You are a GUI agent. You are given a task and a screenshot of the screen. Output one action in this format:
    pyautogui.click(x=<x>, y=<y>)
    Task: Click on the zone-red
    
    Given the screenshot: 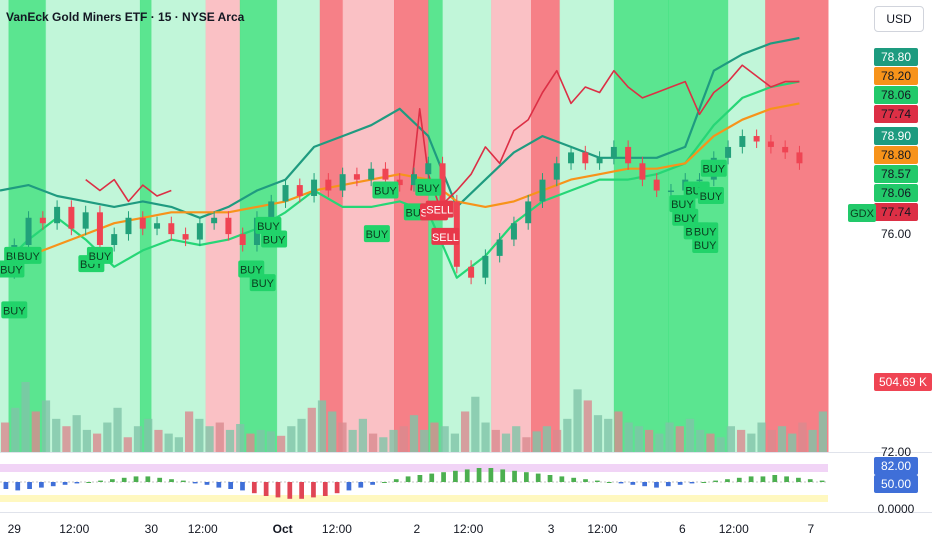 What is the action you would take?
    pyautogui.click(x=797, y=226)
    